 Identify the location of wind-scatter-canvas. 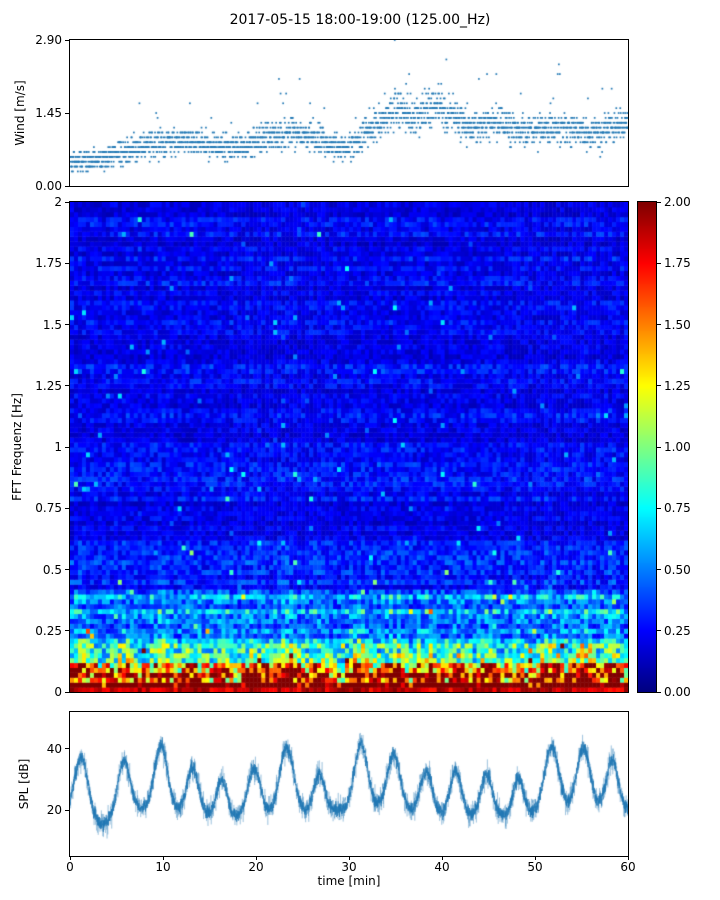
(349, 113).